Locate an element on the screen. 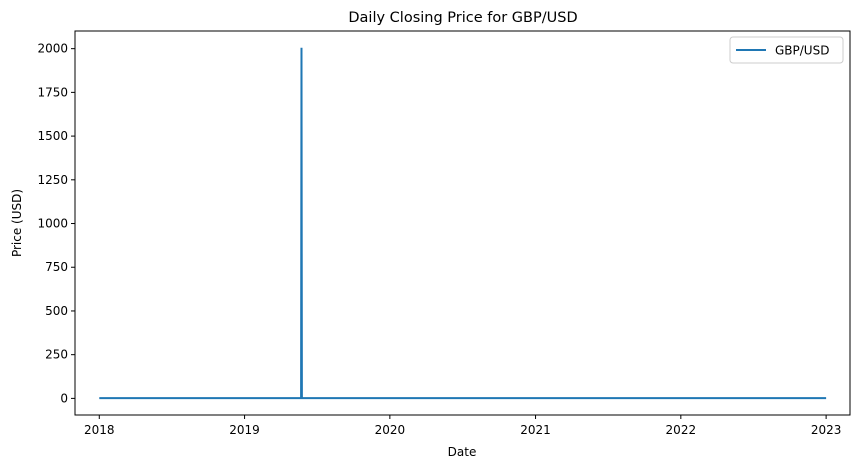 Image resolution: width=859 pixels, height=468 pixels. x-tick-label: 2023 is located at coordinates (826, 430).